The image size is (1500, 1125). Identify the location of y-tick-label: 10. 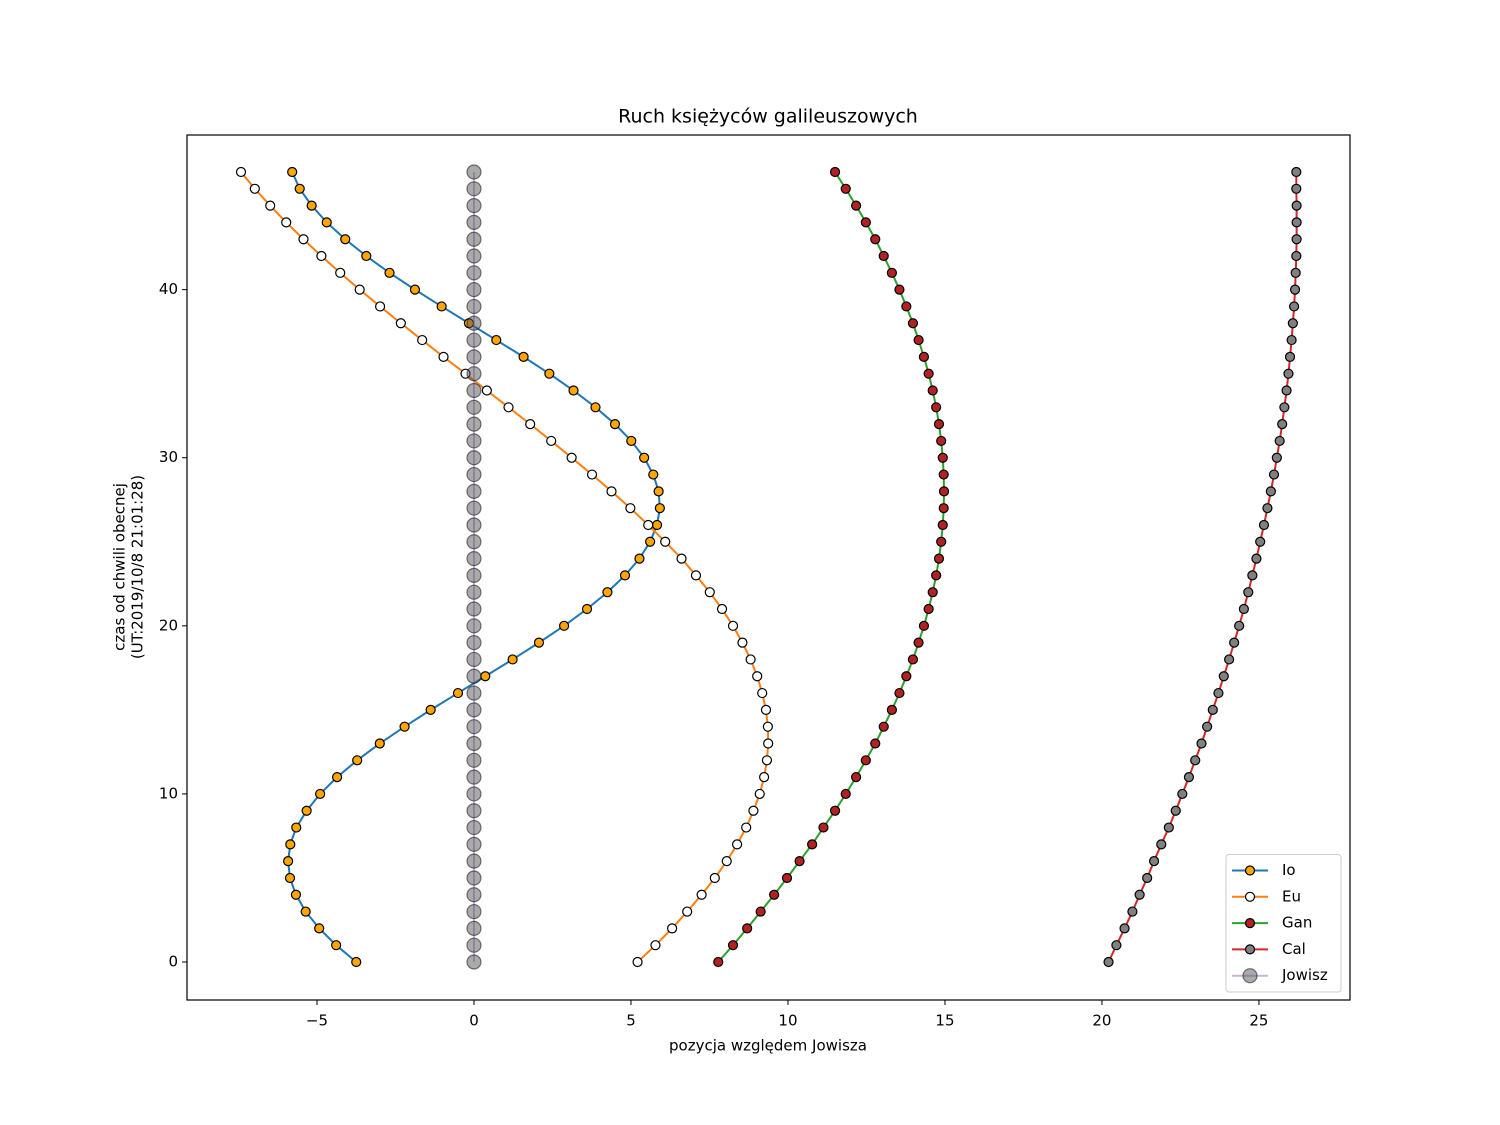
(168, 793).